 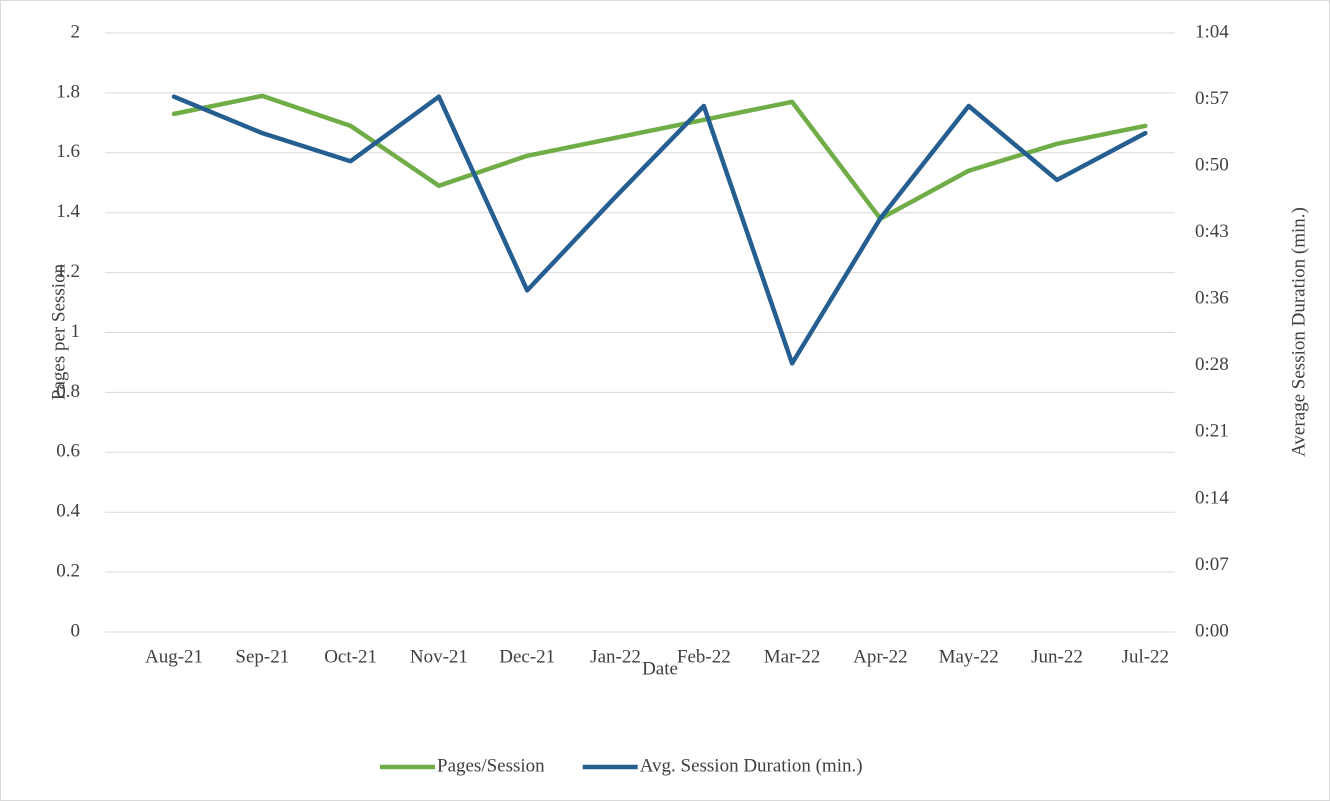 I want to click on x-tick-label: Dec-21, so click(x=527, y=656).